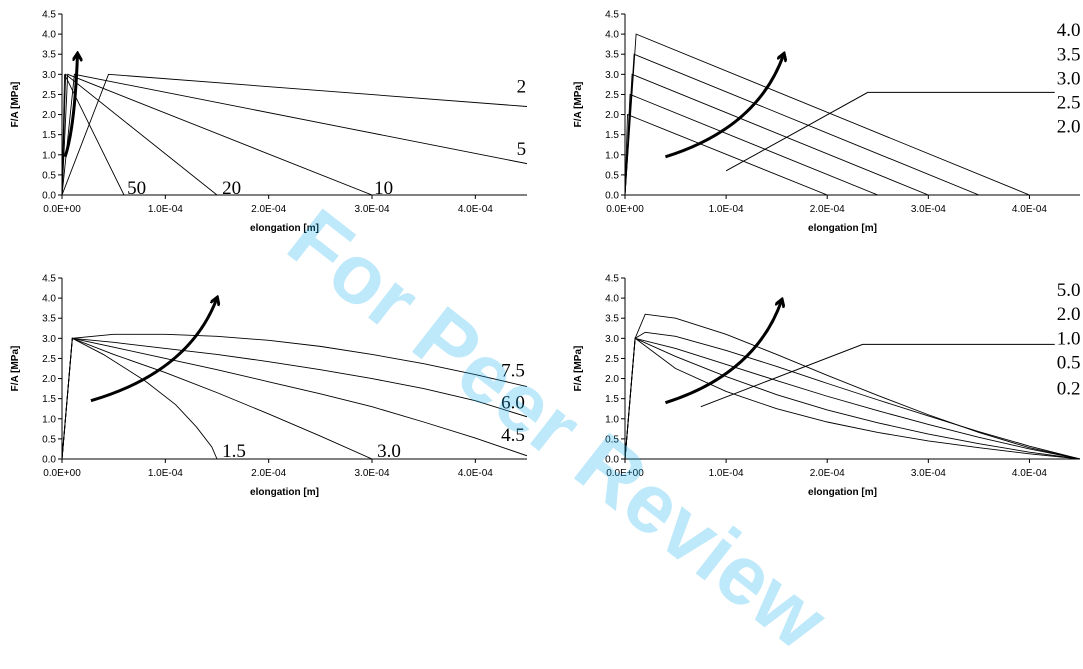 The height and width of the screenshot is (669, 1083). I want to click on curve-label: 4.5, so click(513, 435).